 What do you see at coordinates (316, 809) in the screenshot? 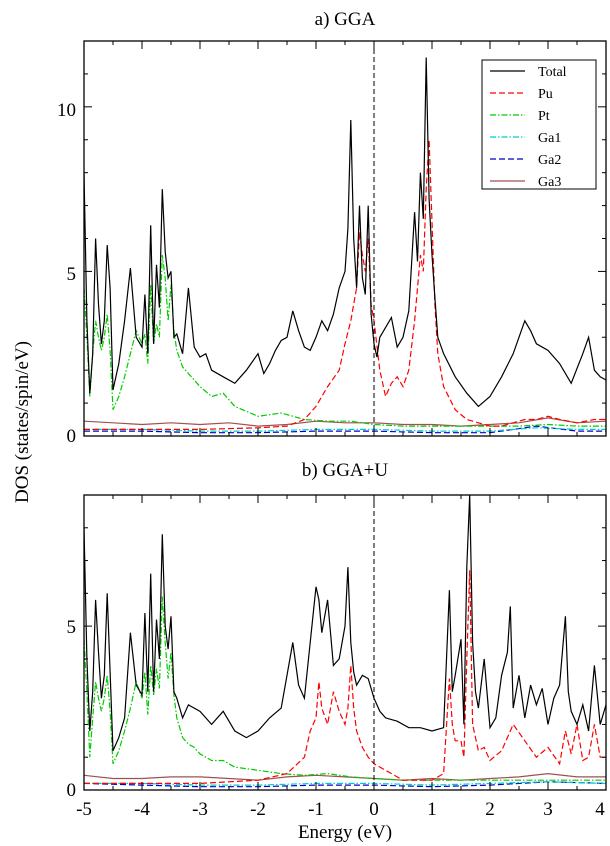
I see `xtick-label: -1` at bounding box center [316, 809].